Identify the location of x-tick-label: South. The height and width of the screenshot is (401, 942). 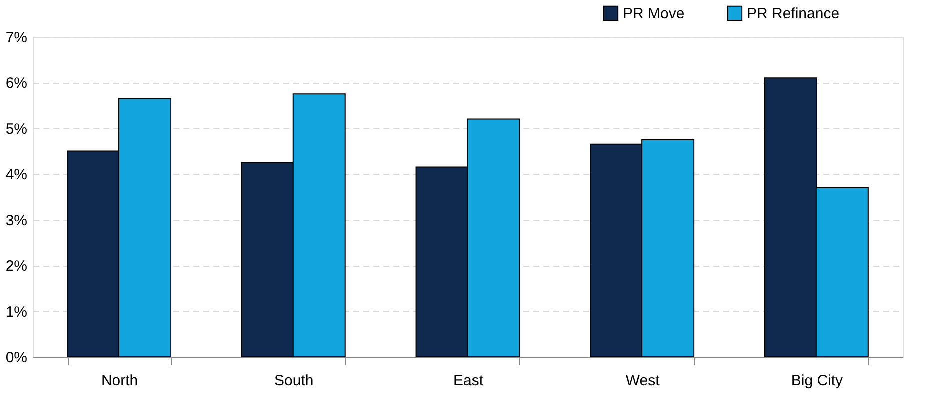
(294, 381).